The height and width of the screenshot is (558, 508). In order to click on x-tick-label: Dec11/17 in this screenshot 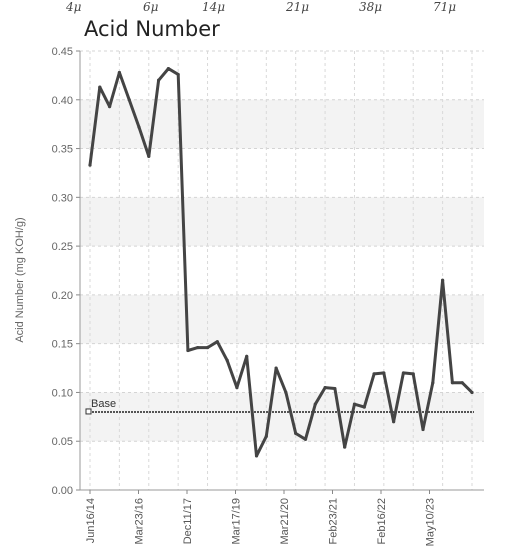, I will do `click(188, 521)`.